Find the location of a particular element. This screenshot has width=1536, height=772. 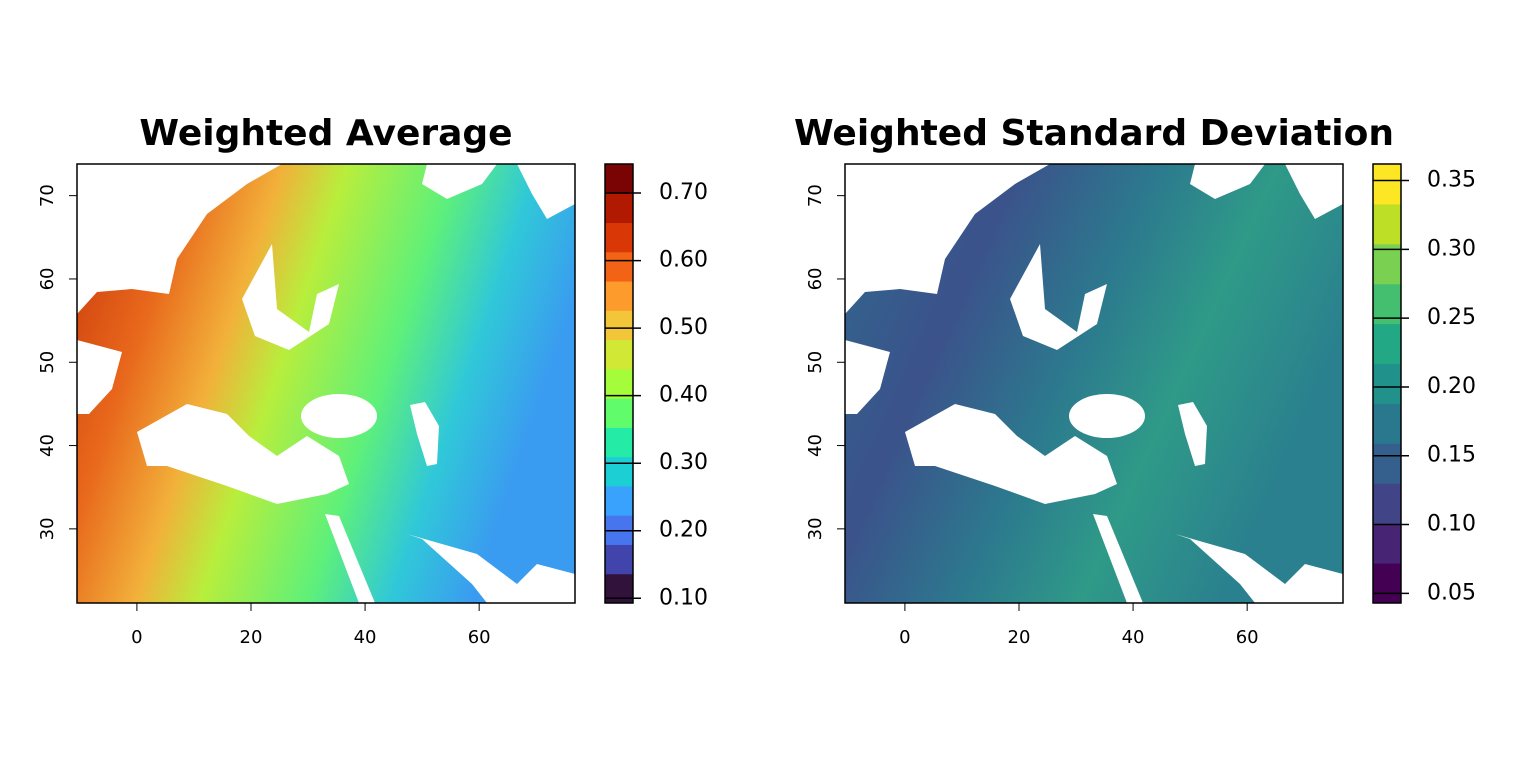

chart-title: Weighted Standard Deviation is located at coordinates (1094, 133).